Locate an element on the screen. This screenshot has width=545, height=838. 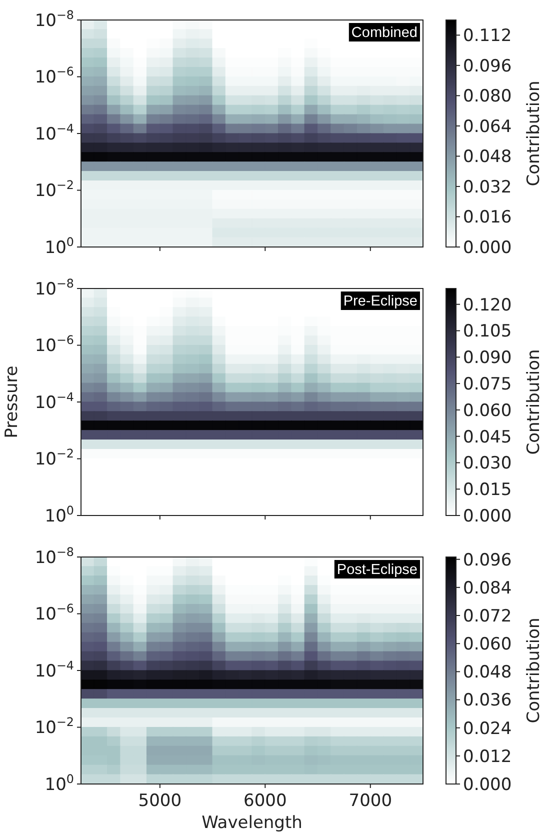
color-bar-label: 0.084 is located at coordinates (487, 588).